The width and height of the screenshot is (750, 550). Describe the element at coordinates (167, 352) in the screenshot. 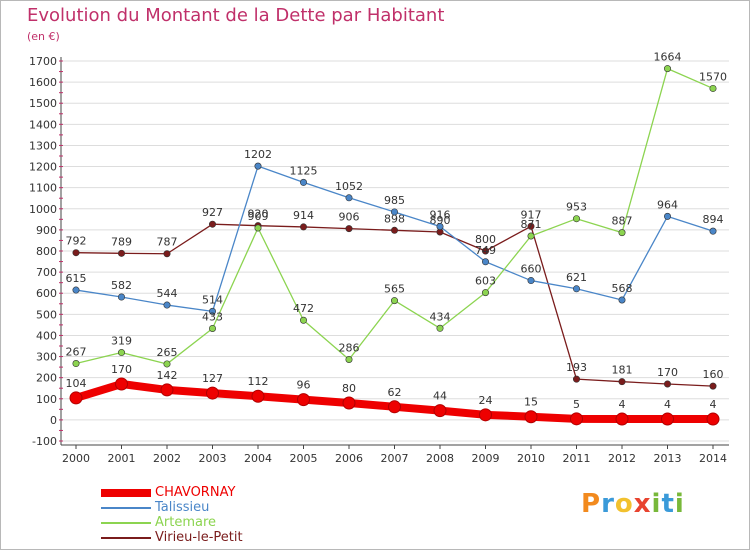

I see `data-label: 265` at that location.